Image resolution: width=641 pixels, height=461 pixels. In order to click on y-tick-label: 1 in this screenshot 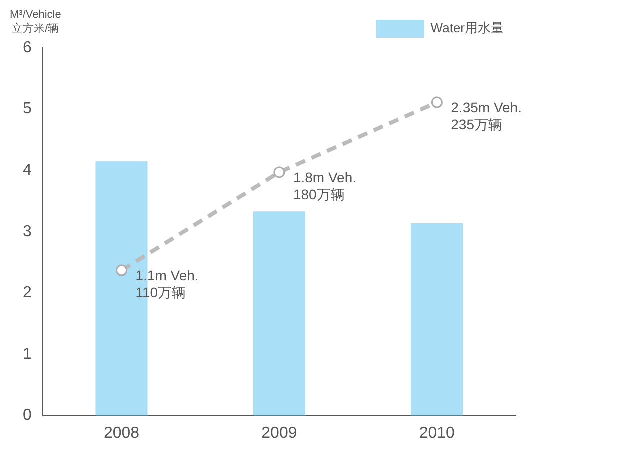, I will do `click(27, 354)`.